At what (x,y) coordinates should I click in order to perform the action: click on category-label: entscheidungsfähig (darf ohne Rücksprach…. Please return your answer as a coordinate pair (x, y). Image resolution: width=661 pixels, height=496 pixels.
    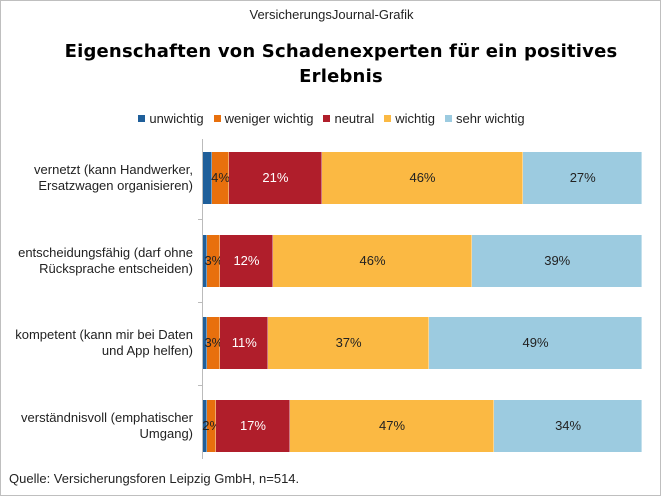
    Looking at the image, I should click on (105, 260).